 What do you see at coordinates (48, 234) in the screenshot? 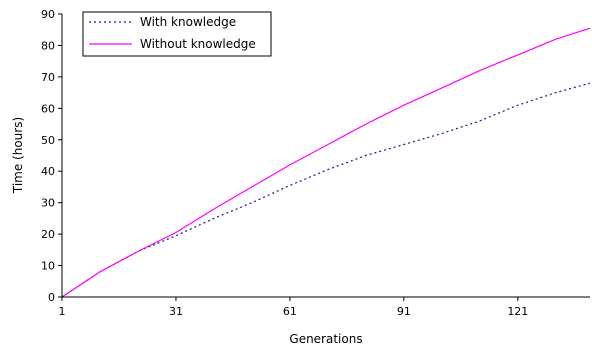
I see `y-tick-label: 20` at bounding box center [48, 234].